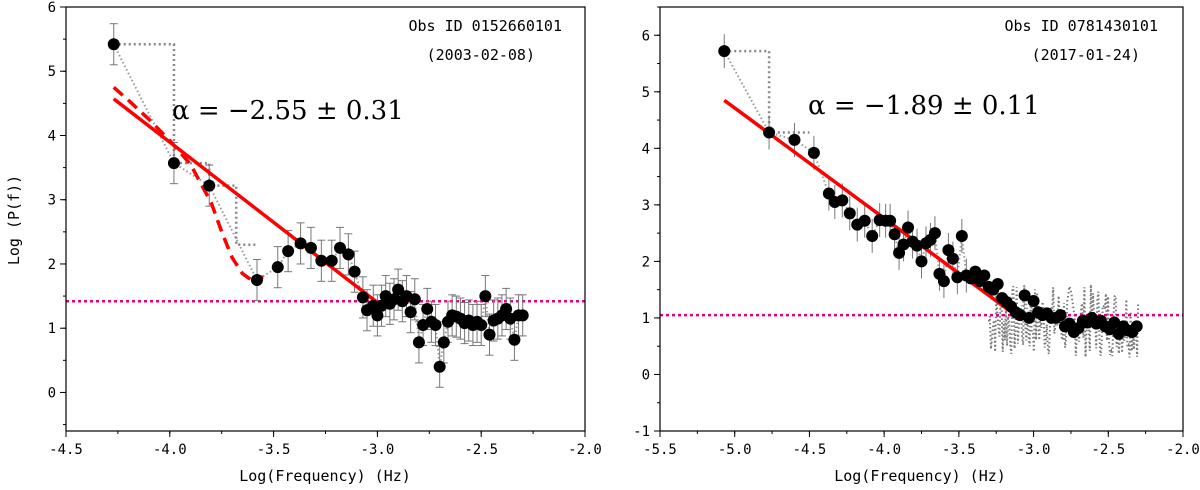  What do you see at coordinates (288, 111) in the screenshot?
I see `left-alpha-annotation: α = −2.55 ± 0.31` at bounding box center [288, 111].